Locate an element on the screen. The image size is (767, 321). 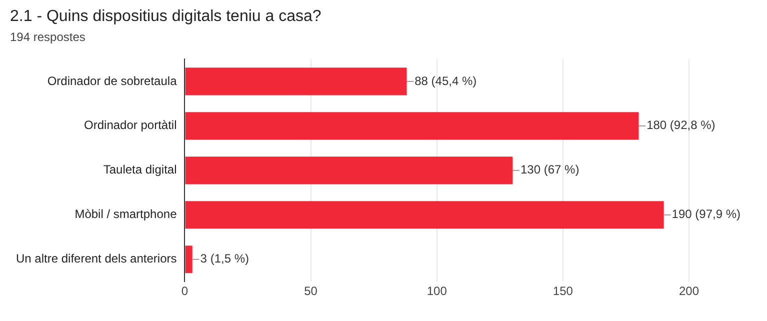
y-tick-label: Mòbil / smartphone is located at coordinates (126, 214).